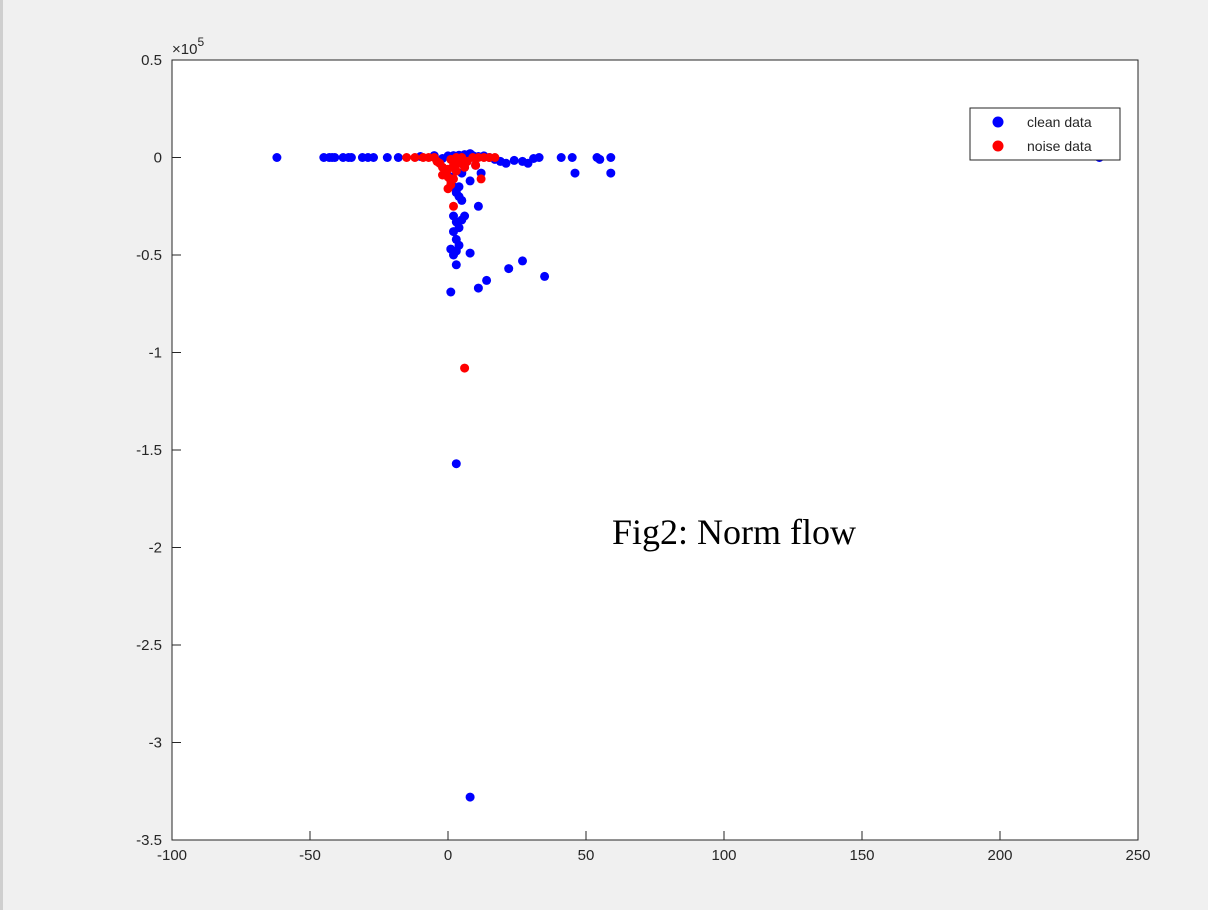 The height and width of the screenshot is (910, 1208). What do you see at coordinates (172, 855) in the screenshot?
I see `x-tick-label: -100` at bounding box center [172, 855].